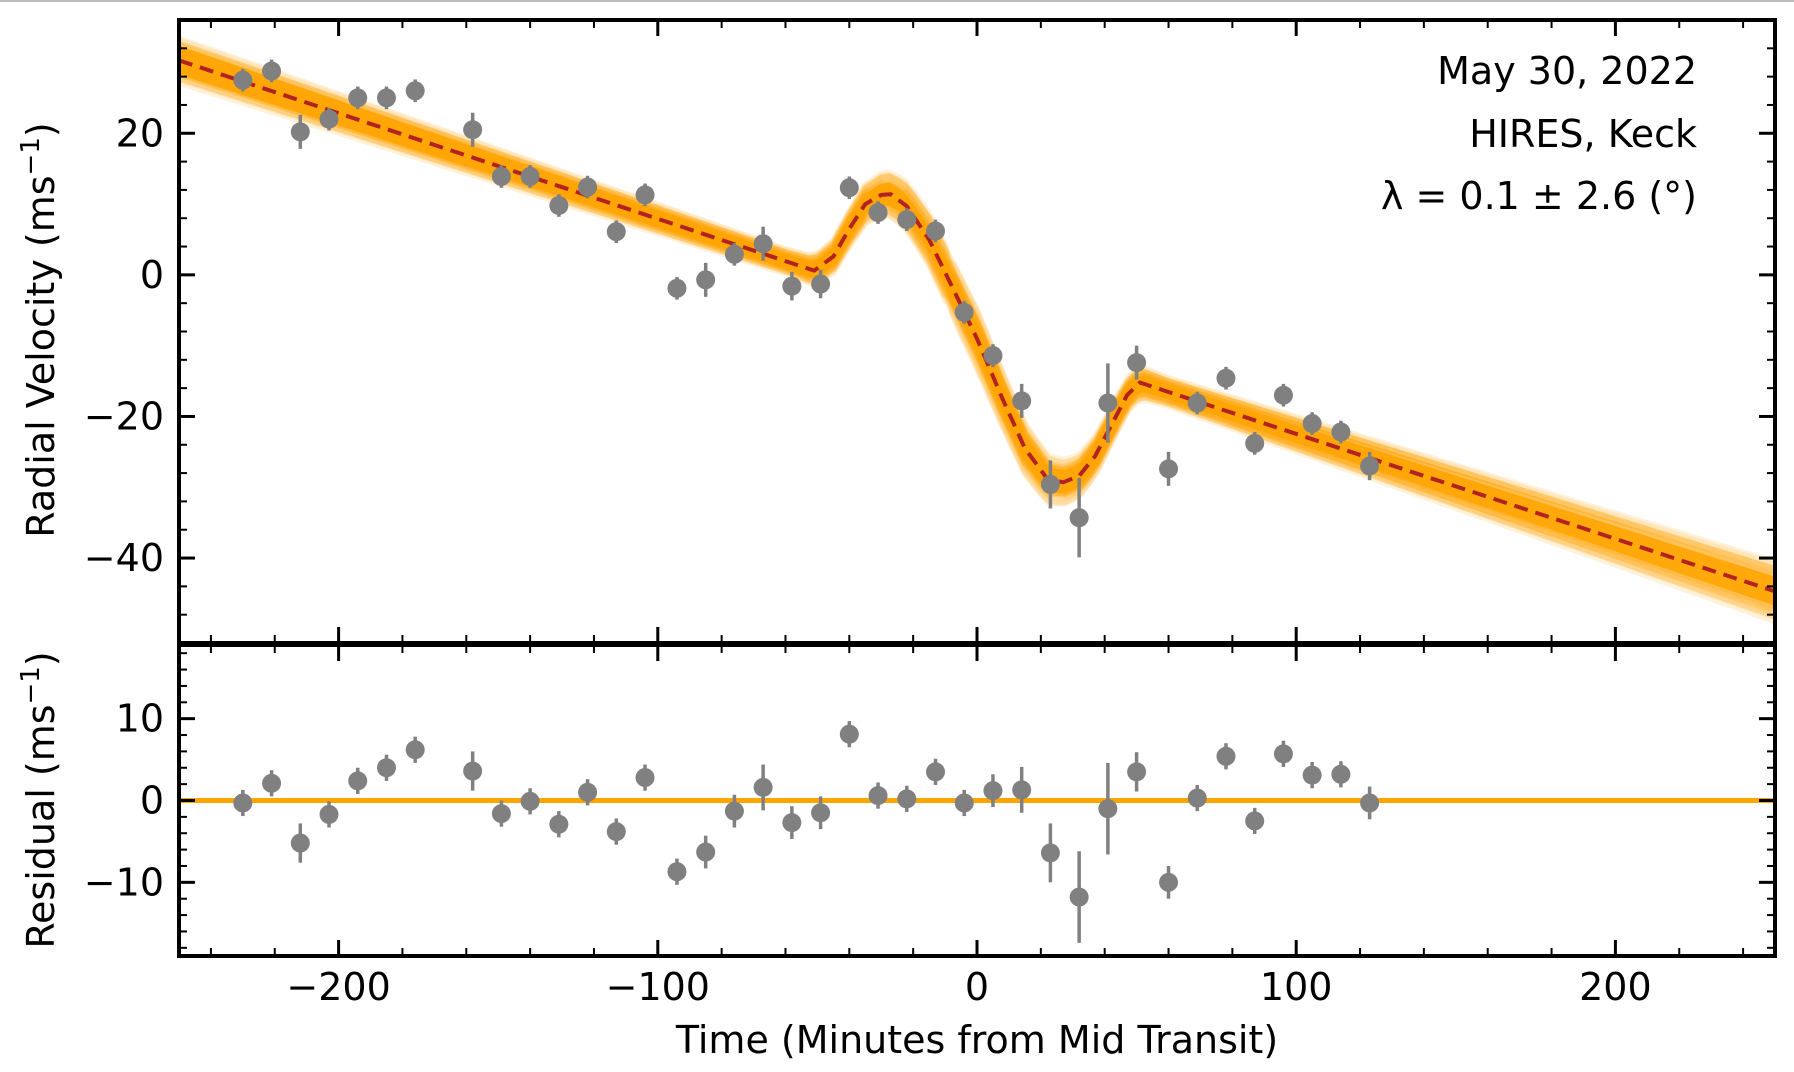  I want to click on residual-y-tick-label: 10, so click(140, 719).